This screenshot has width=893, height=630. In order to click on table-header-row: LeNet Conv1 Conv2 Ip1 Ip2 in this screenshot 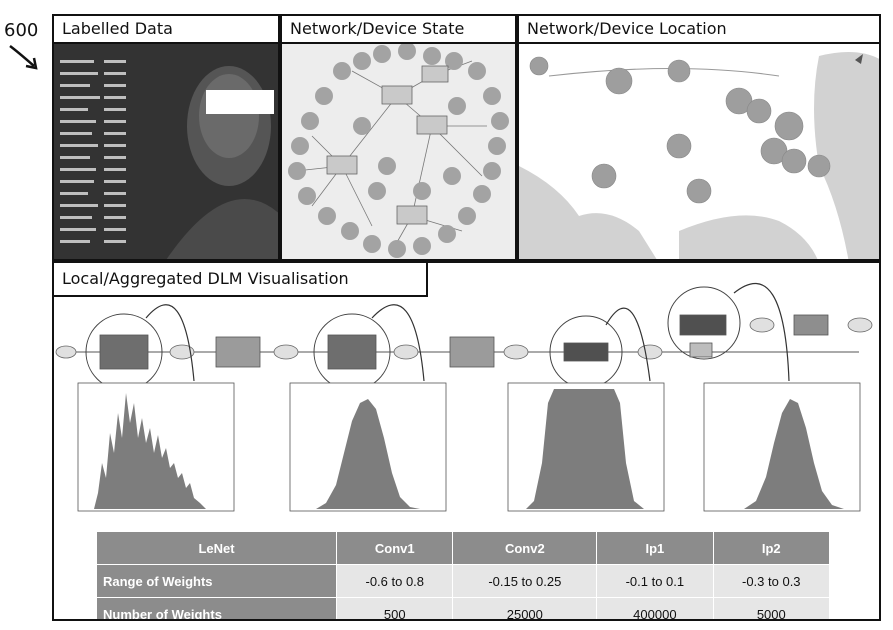, I will do `click(463, 548)`.